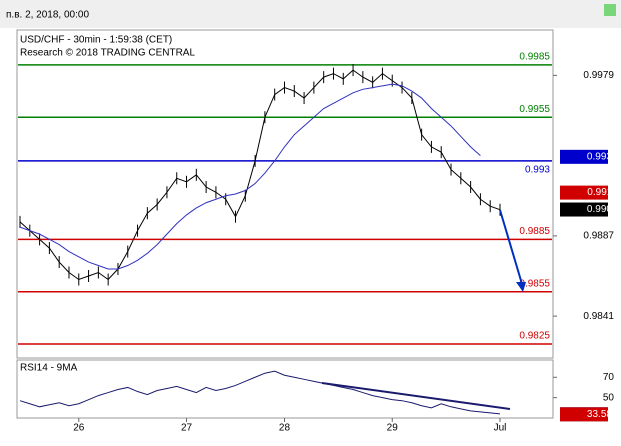  I want to click on rsi-title: RSI14 - 9MA, so click(49, 368).